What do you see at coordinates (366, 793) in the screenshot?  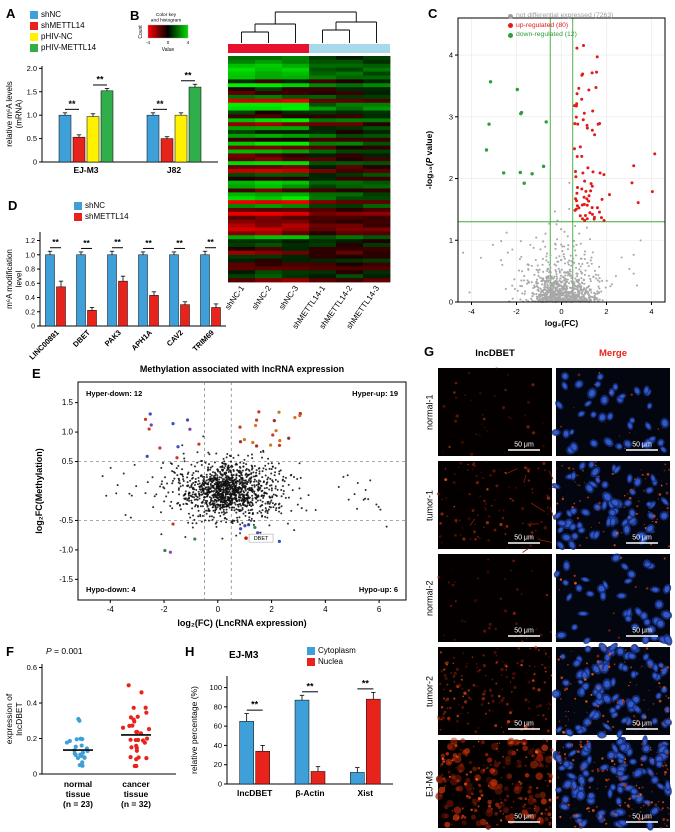 I see `svg-text: Xist` at bounding box center [366, 793].